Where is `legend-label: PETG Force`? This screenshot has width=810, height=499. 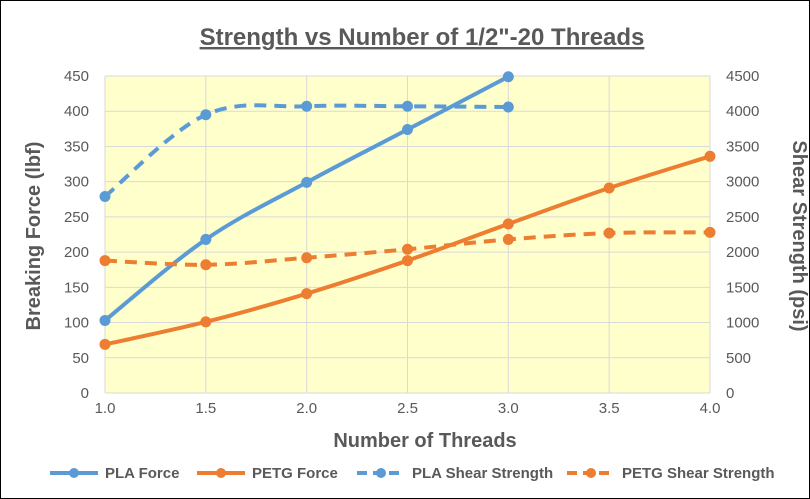 legend-label: PETG Force is located at coordinates (295, 473).